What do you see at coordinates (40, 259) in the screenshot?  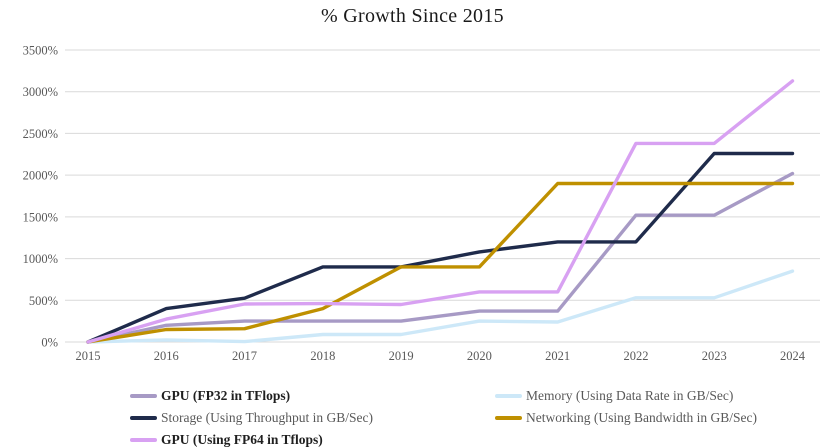 I see `y-axis-tick-label: 1000%` at bounding box center [40, 259].